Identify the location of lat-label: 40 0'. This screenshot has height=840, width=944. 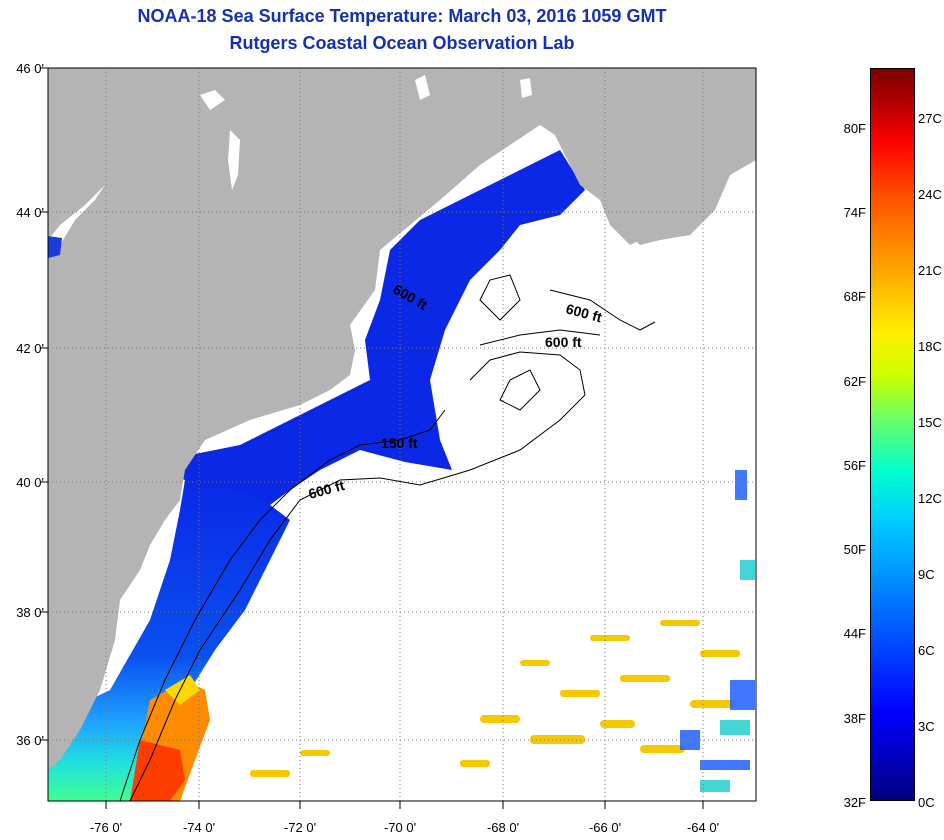
(30, 482).